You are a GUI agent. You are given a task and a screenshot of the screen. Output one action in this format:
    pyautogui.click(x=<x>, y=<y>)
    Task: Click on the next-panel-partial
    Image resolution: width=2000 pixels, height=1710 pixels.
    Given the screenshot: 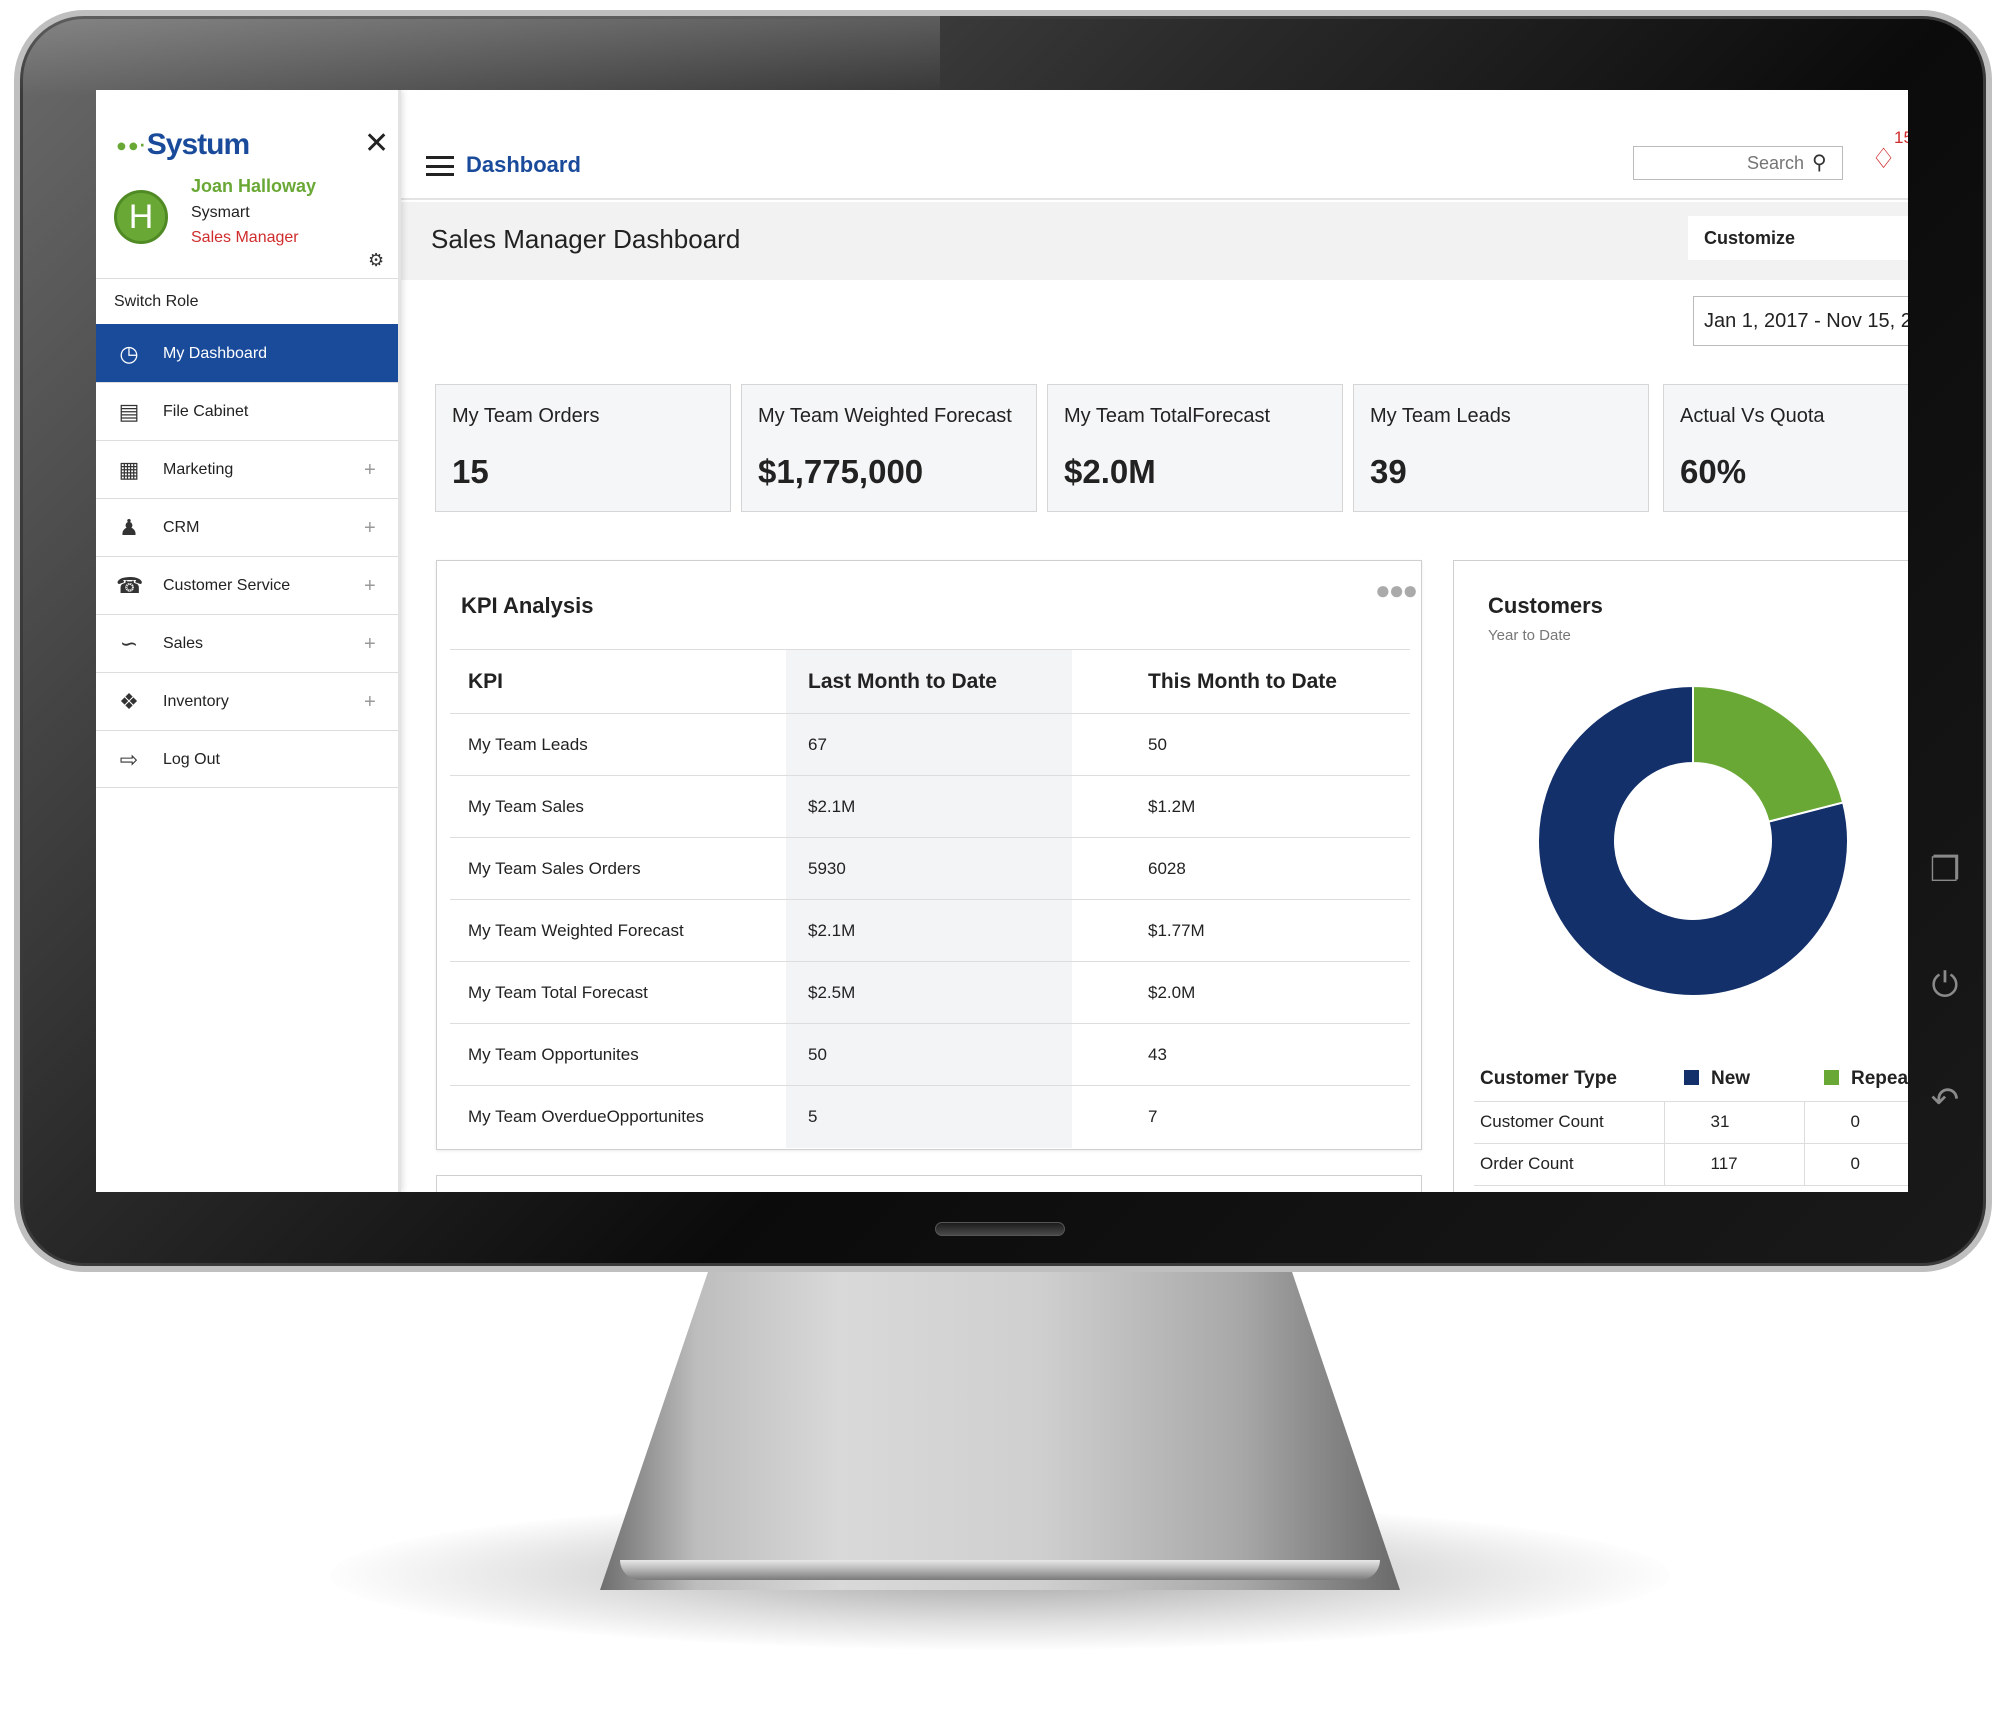 What is the action you would take?
    pyautogui.click(x=929, y=1183)
    